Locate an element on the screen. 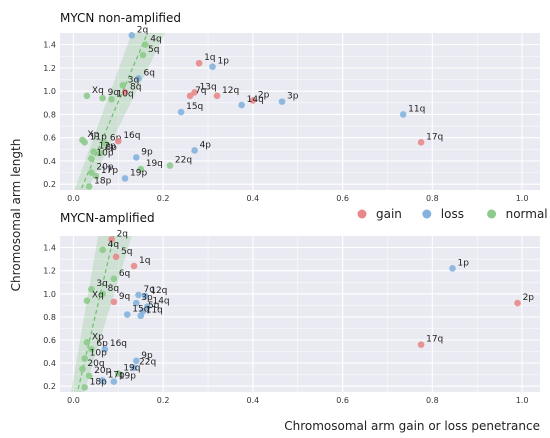 This screenshot has height=438, width=550. panel-title: MYCN non-amplified is located at coordinates (120, 18).